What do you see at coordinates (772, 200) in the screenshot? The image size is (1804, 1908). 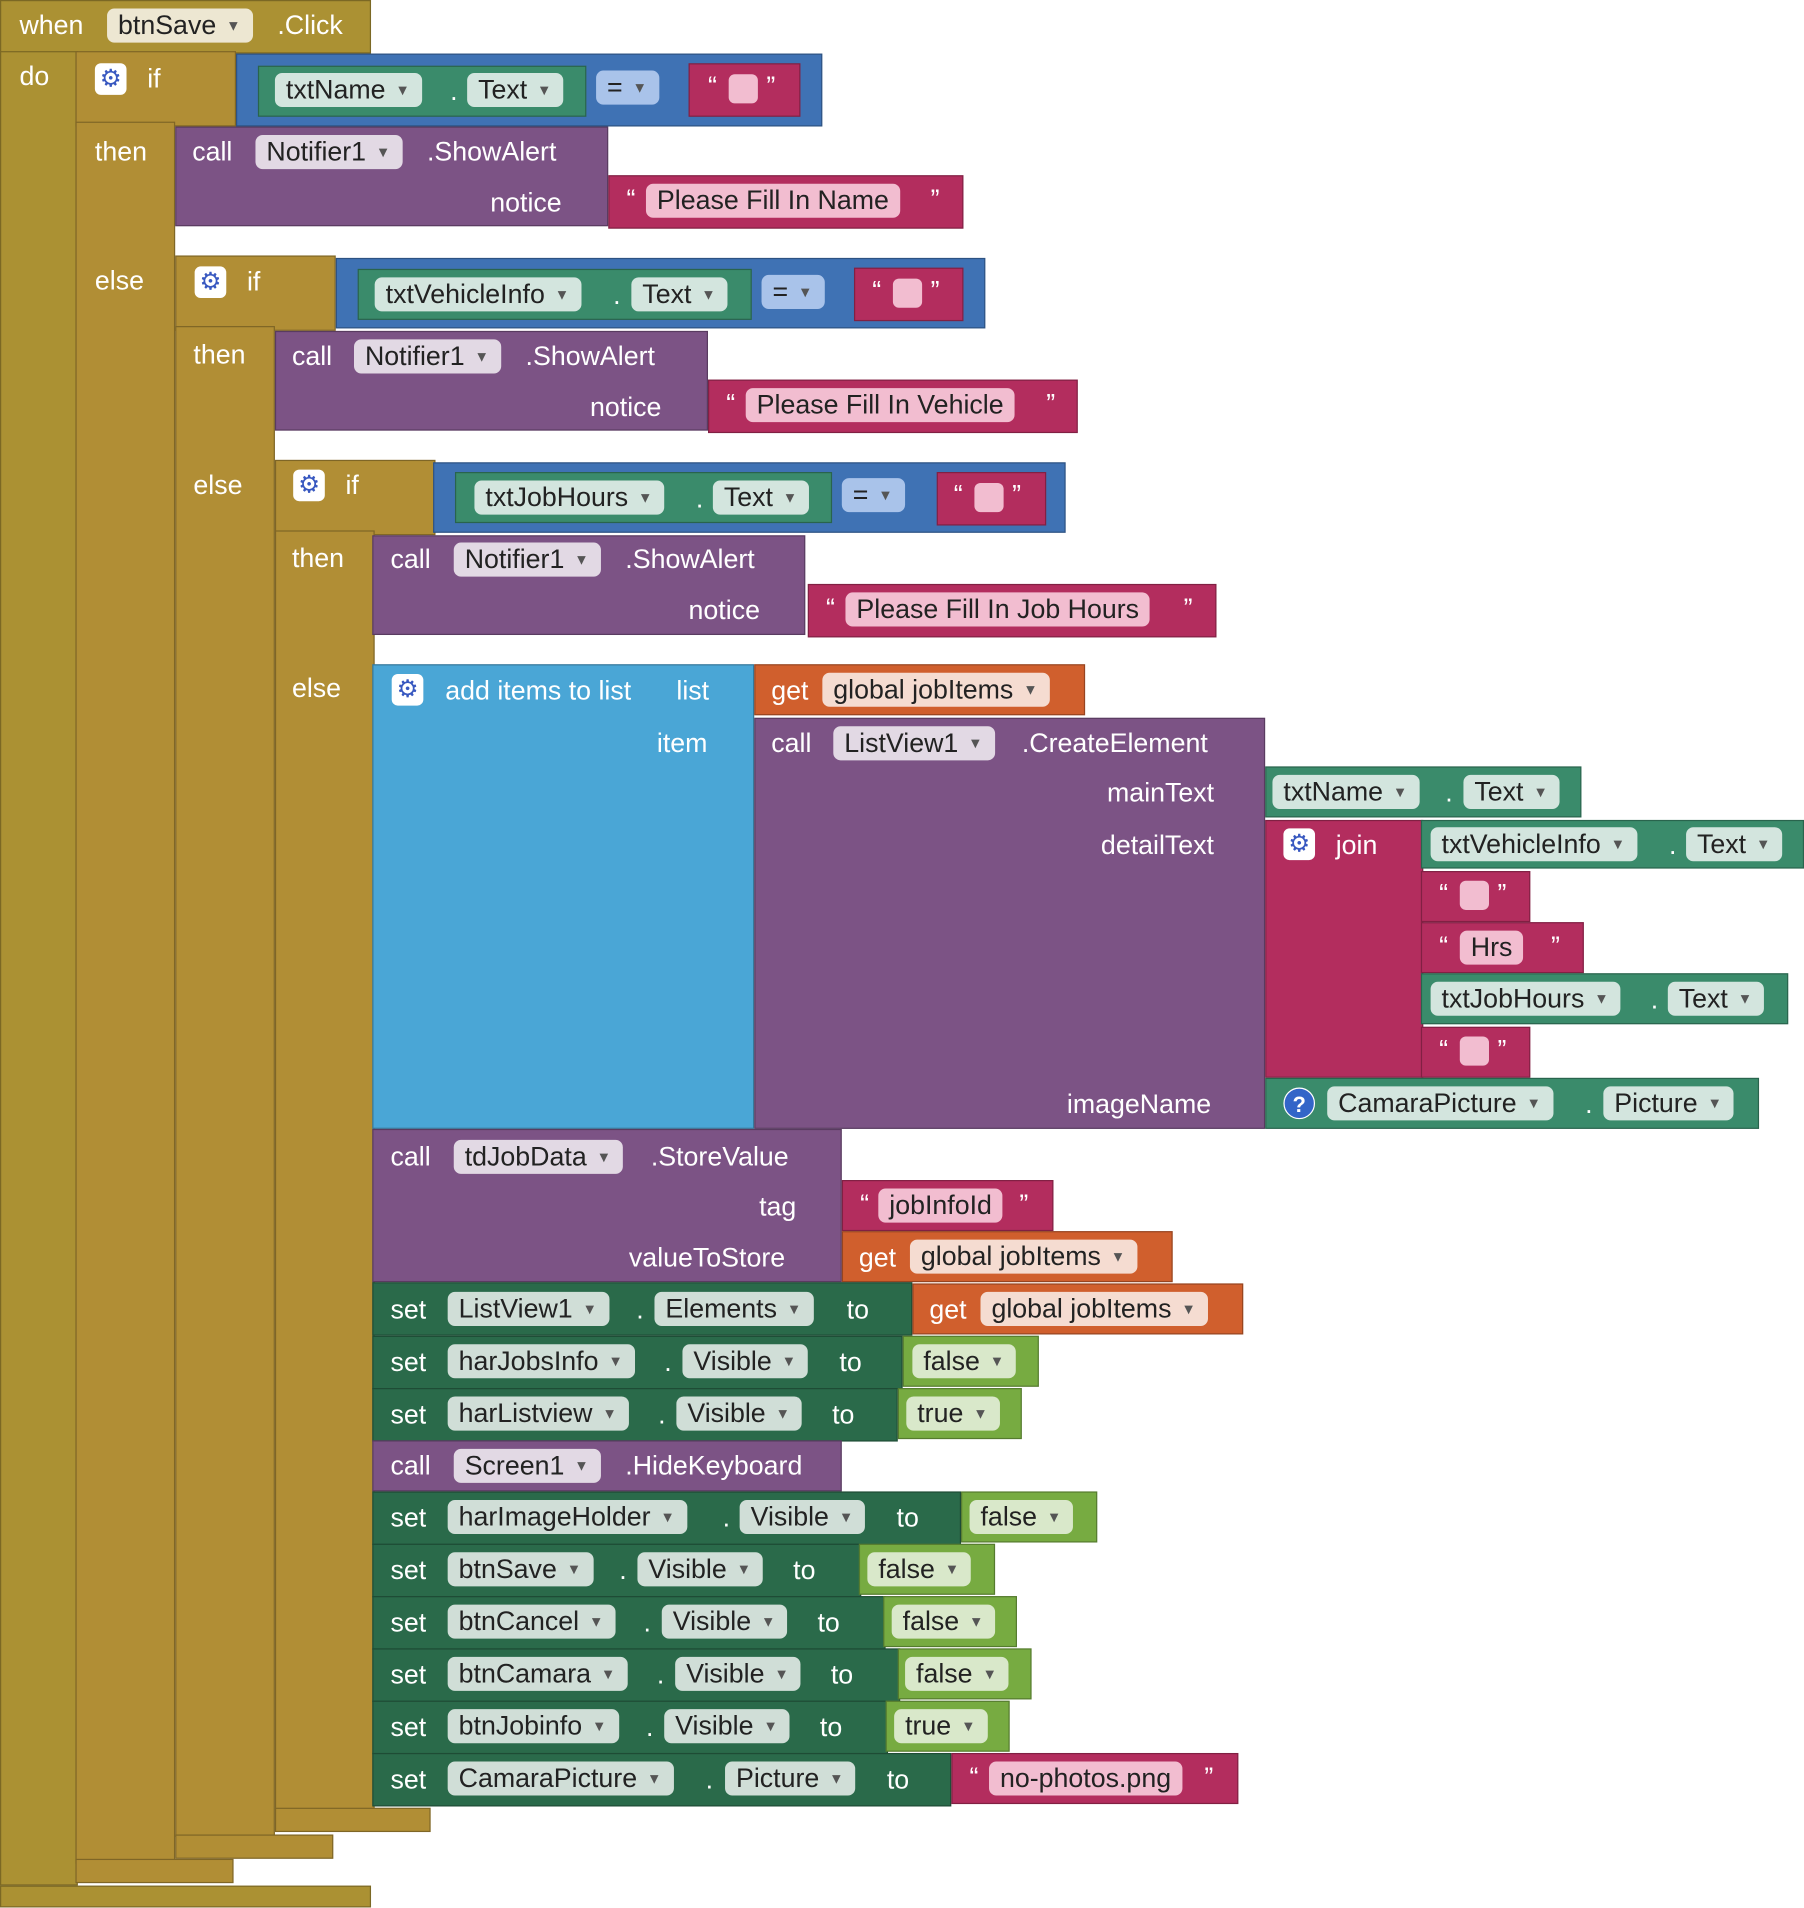 I see `message-text-field: Please Fill In Name` at bounding box center [772, 200].